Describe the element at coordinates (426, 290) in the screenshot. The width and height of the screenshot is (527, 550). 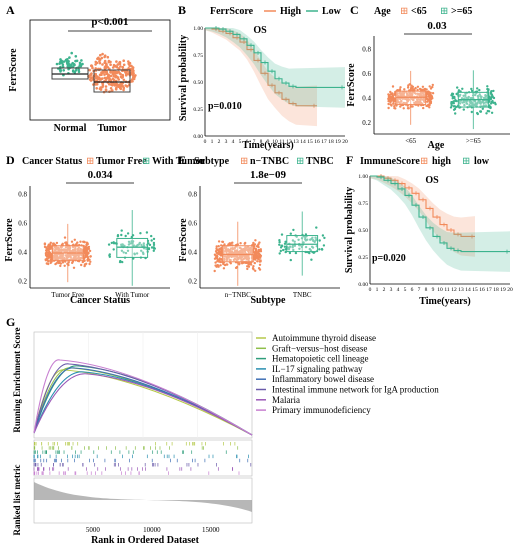
I see `km-xtick: 8` at that location.